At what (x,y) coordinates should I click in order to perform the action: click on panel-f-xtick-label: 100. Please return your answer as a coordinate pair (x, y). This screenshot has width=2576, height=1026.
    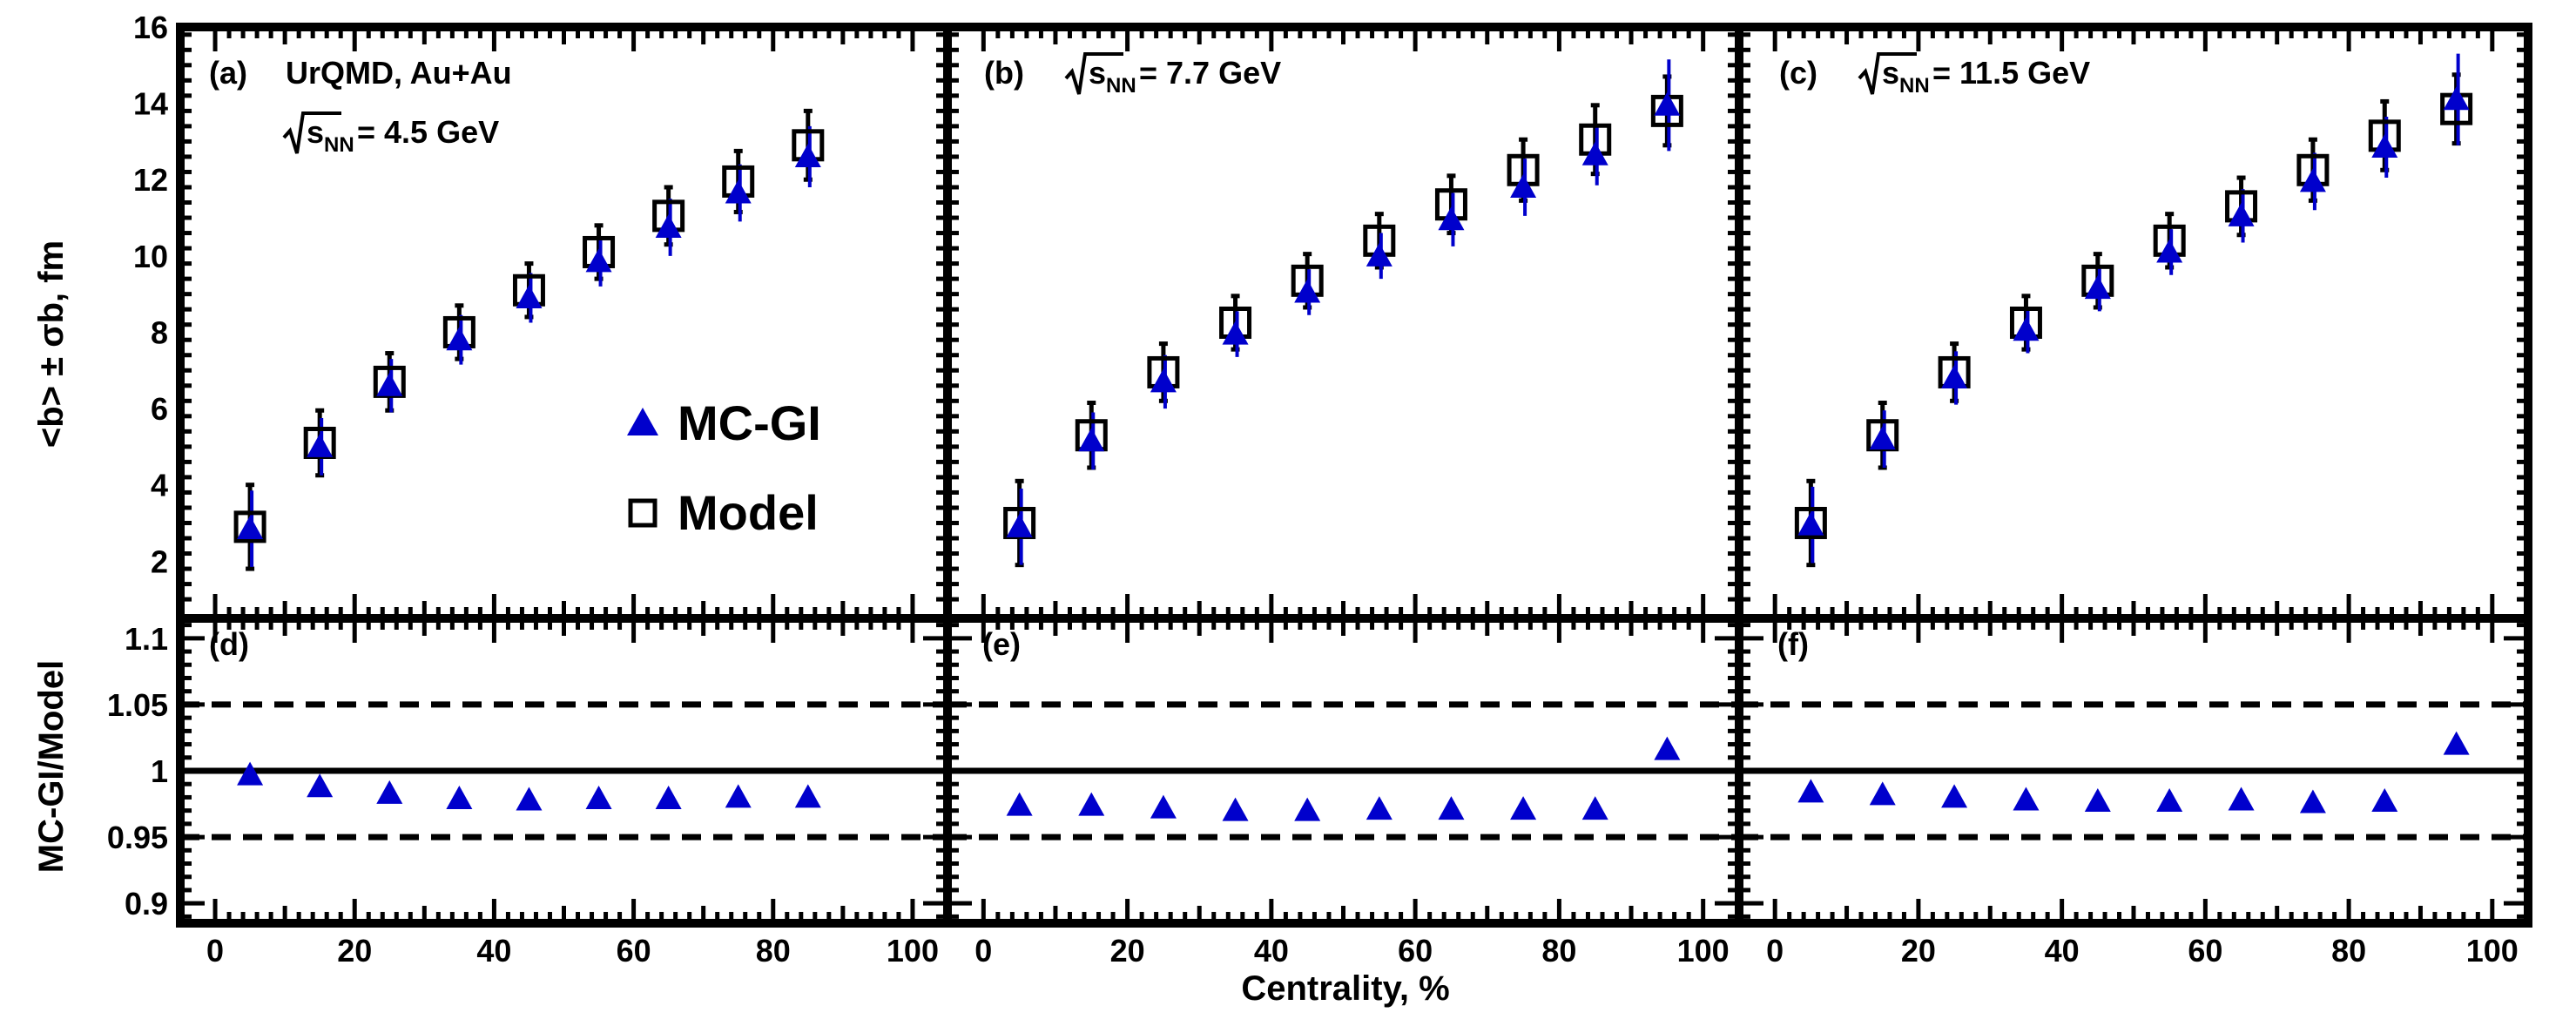
    Looking at the image, I should click on (2493, 951).